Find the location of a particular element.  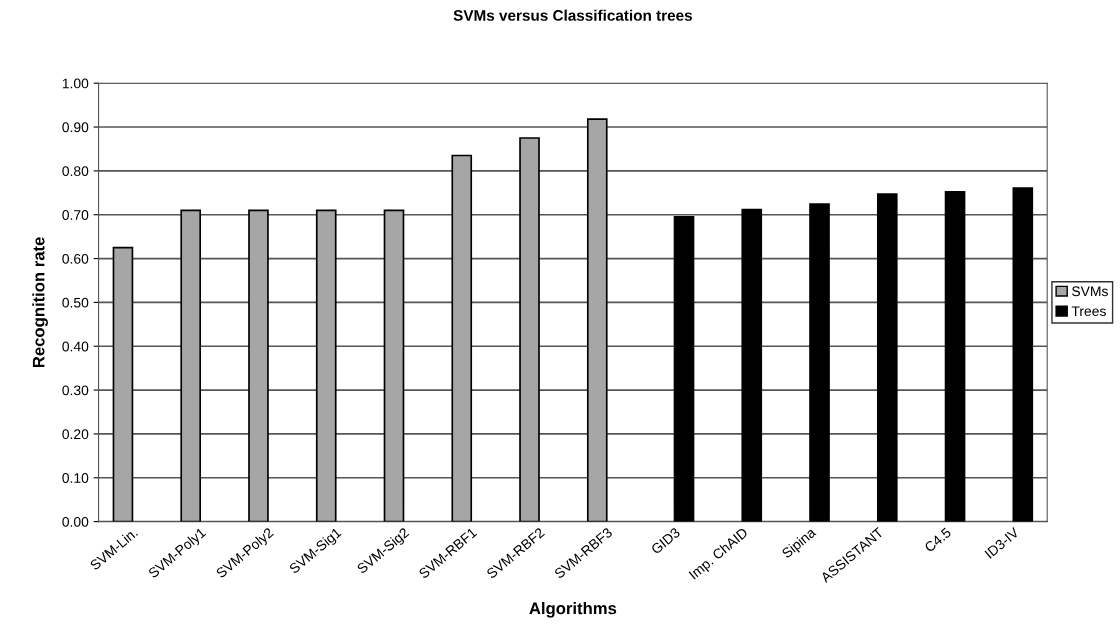

y-tick-label: 0.40 is located at coordinates (75, 346).